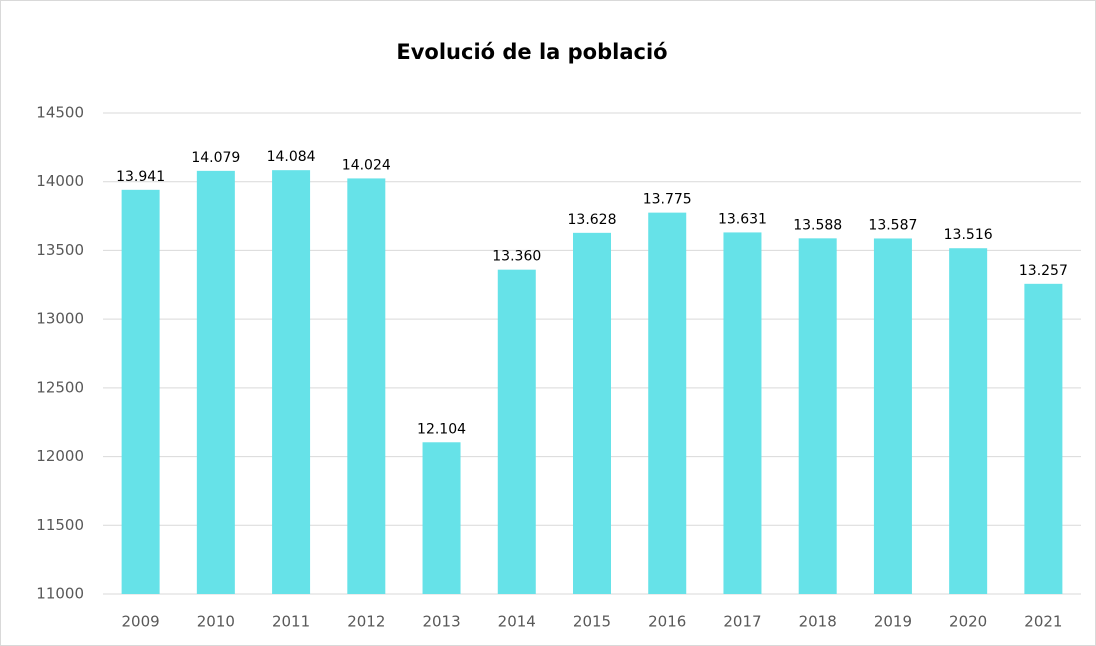 This screenshot has width=1096, height=646. I want to click on data-label: 13.941, so click(140, 177).